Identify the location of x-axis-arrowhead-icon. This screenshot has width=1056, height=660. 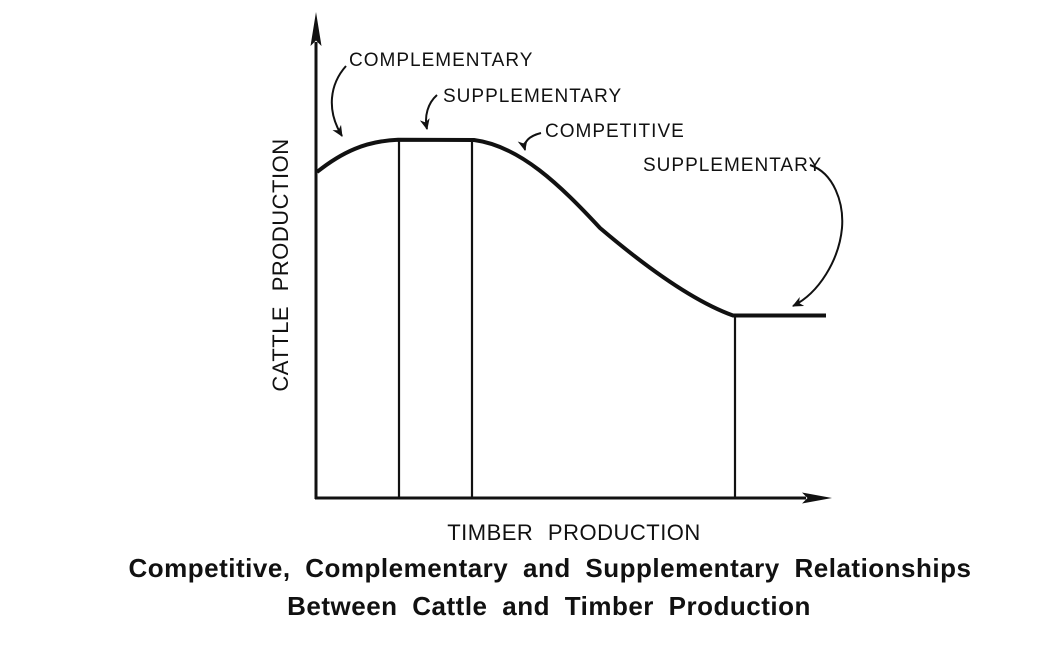
(817, 498).